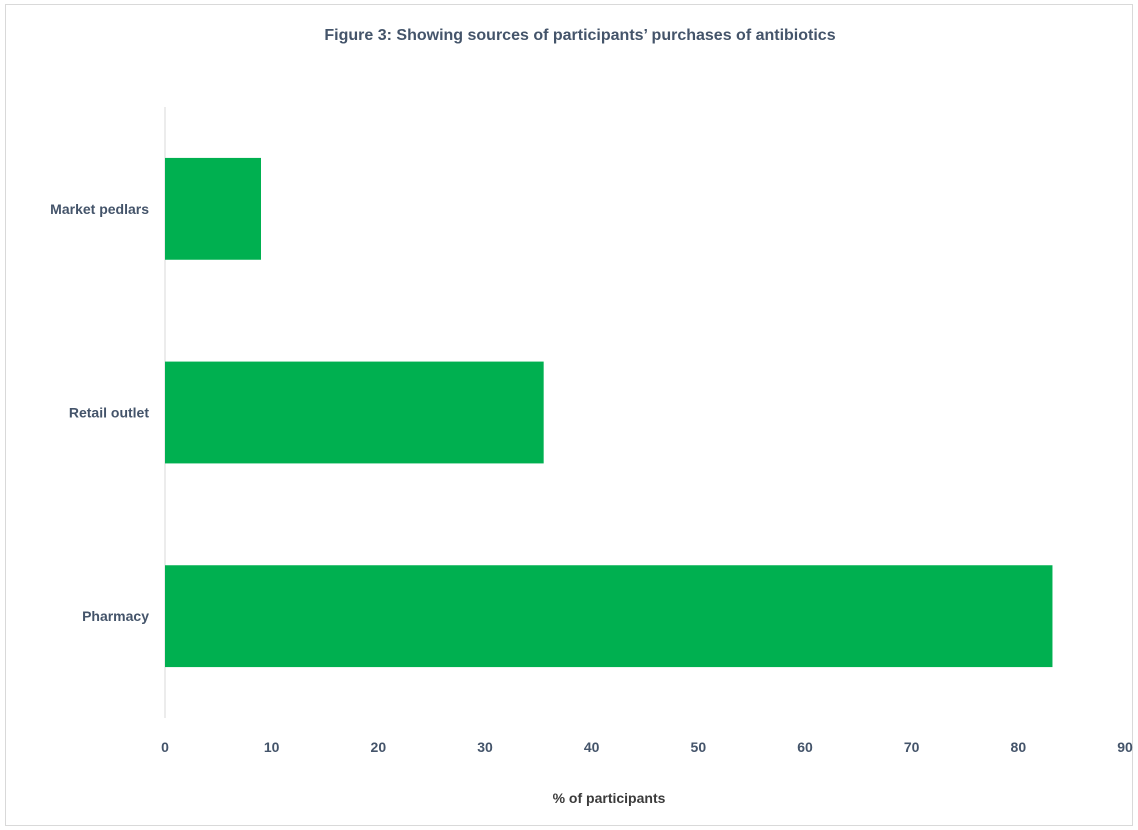 The width and height of the screenshot is (1138, 830). I want to click on x-tick-label: 20, so click(379, 747).